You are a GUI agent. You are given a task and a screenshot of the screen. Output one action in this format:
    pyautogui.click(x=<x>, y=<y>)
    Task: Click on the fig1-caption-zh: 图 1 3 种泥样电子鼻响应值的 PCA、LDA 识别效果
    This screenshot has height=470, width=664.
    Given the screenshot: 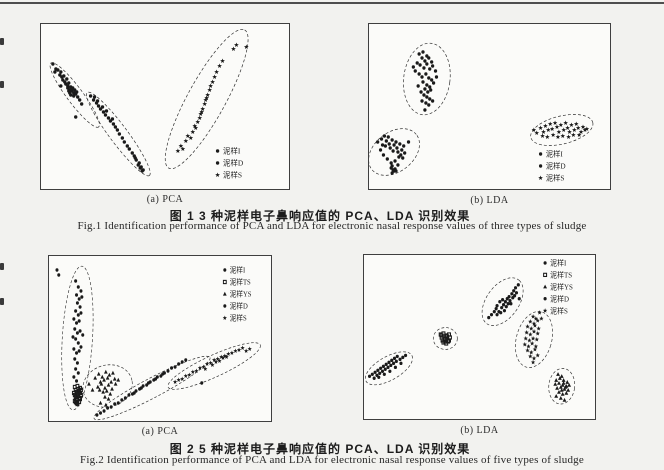 What is the action you would take?
    pyautogui.click(x=320, y=216)
    